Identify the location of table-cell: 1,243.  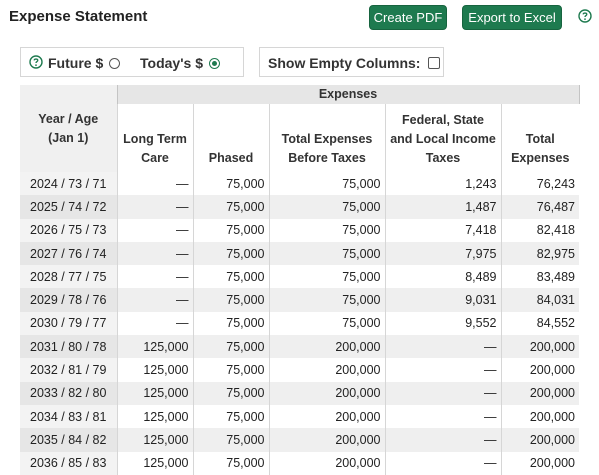
(442, 184).